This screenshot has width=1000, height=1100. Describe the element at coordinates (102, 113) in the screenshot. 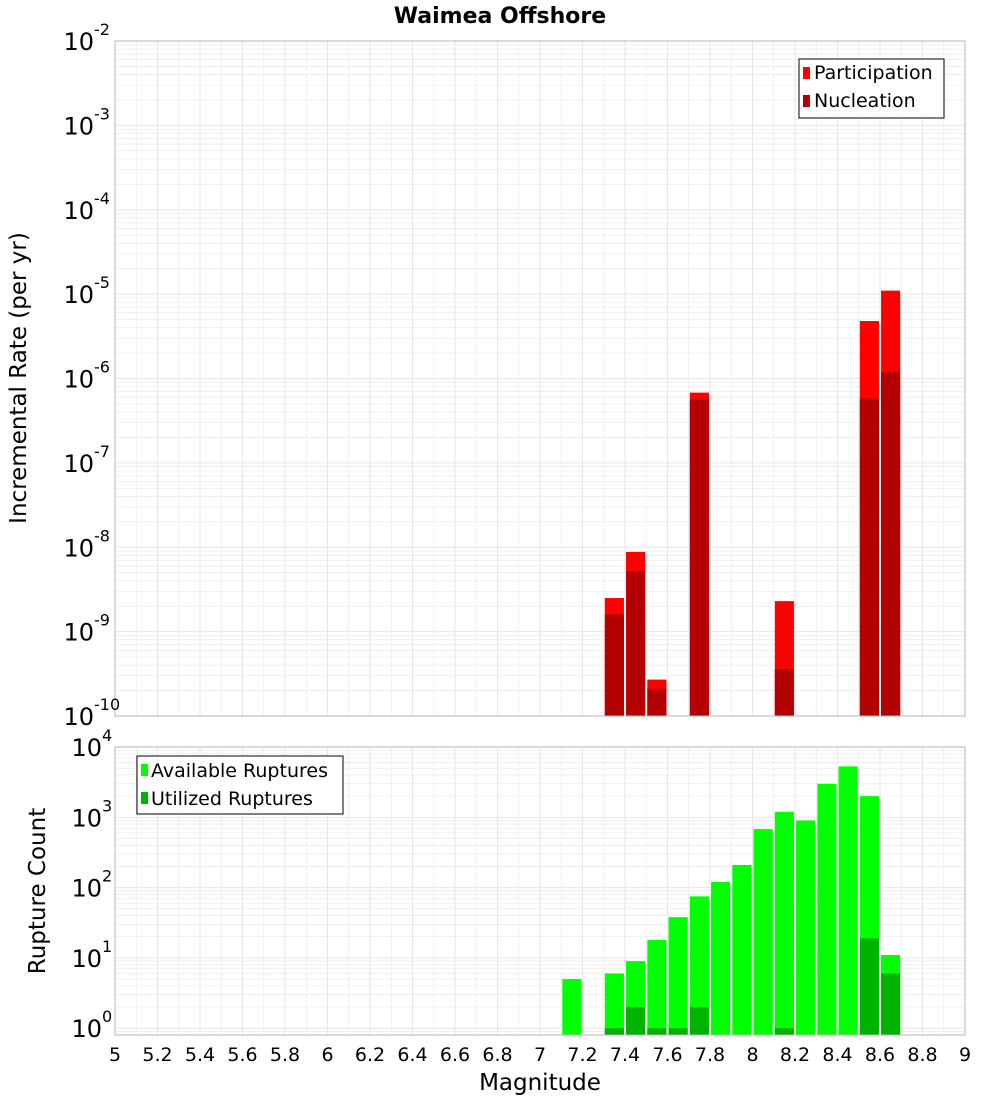

I see `y-tick-exponent: -3` at that location.